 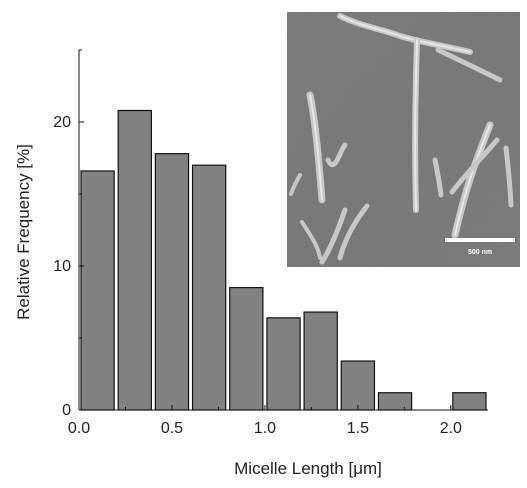 I want to click on scale-bar-label: 500 nm, so click(x=480, y=252).